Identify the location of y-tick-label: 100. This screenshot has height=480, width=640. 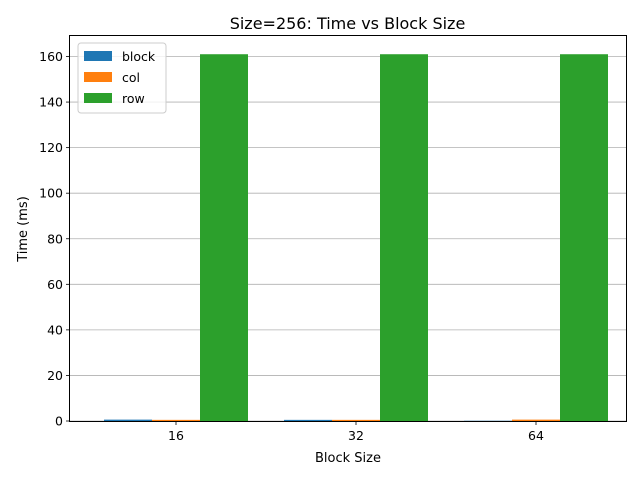
(51, 193).